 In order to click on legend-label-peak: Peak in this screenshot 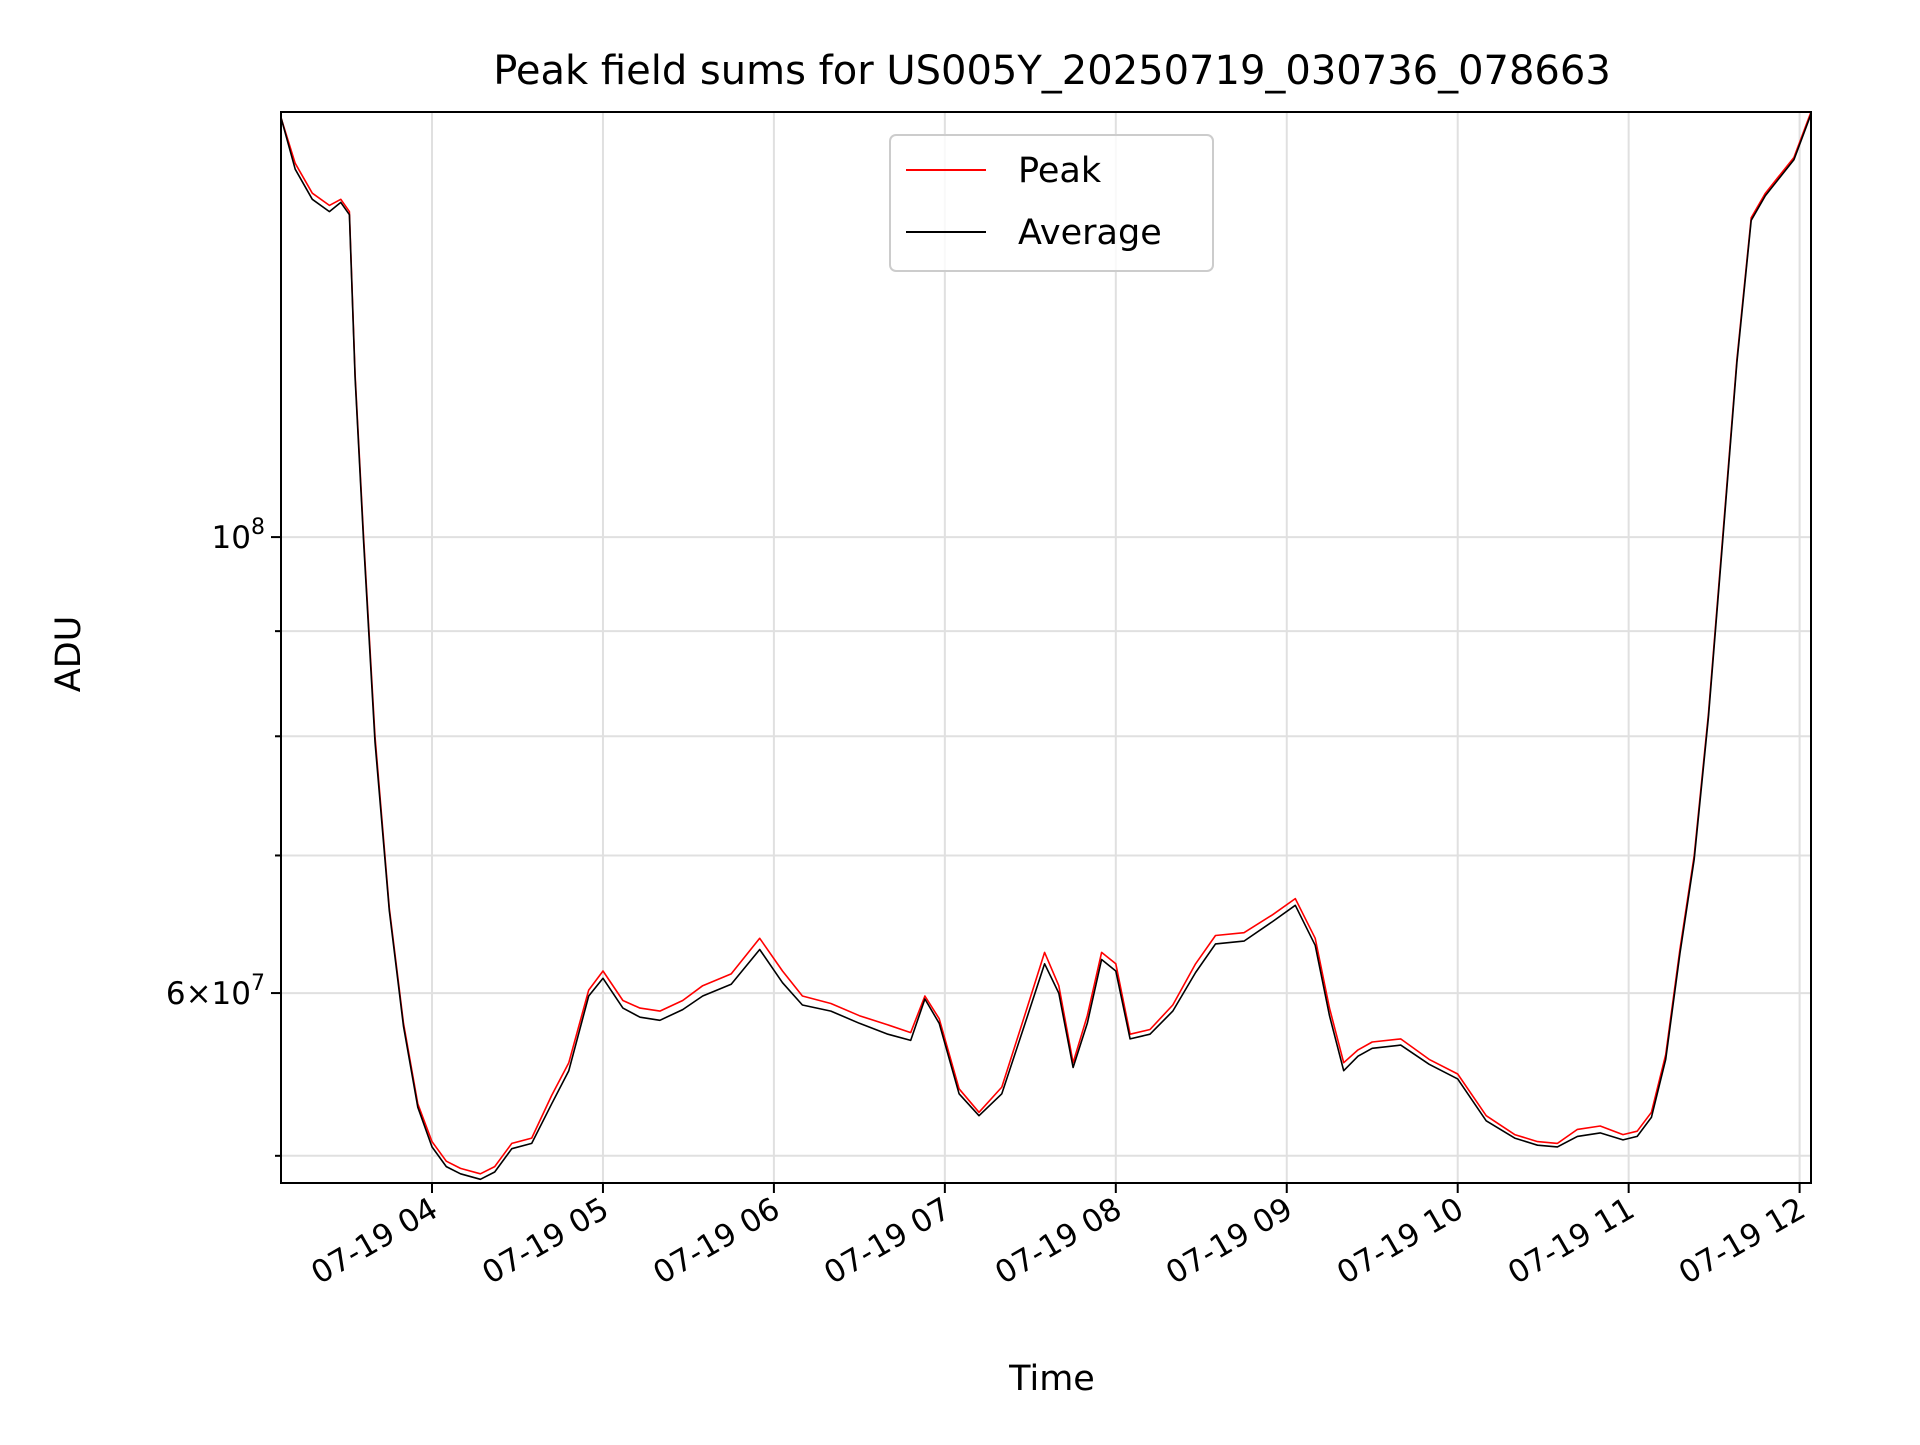, I will do `click(1060, 171)`.